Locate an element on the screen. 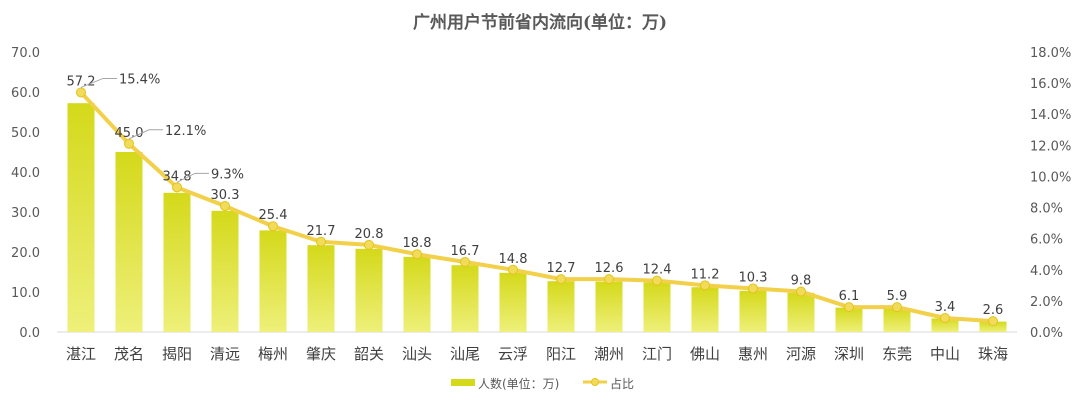 This screenshot has width=1080, height=404. bar-value-label: 57.2 is located at coordinates (81, 81).